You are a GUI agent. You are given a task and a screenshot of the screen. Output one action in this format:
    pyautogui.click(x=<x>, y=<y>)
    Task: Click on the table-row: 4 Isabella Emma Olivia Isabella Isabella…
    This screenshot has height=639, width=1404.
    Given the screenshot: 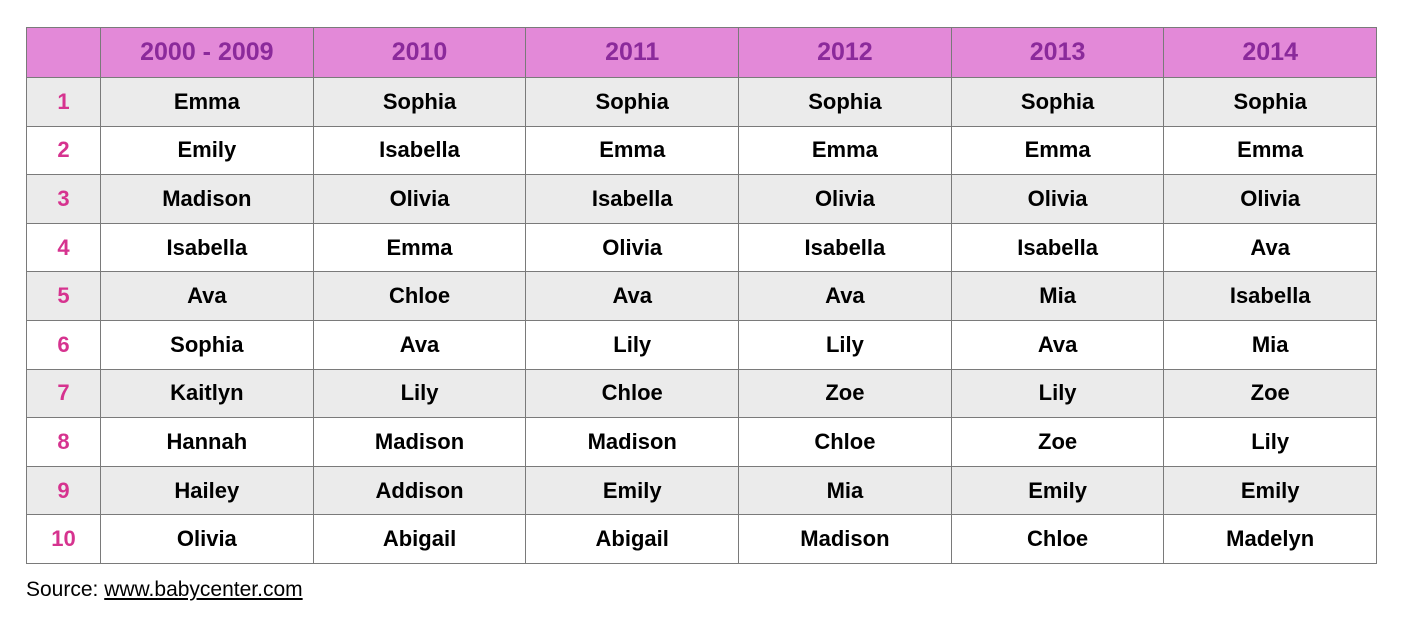 What is the action you would take?
    pyautogui.click(x=701, y=247)
    